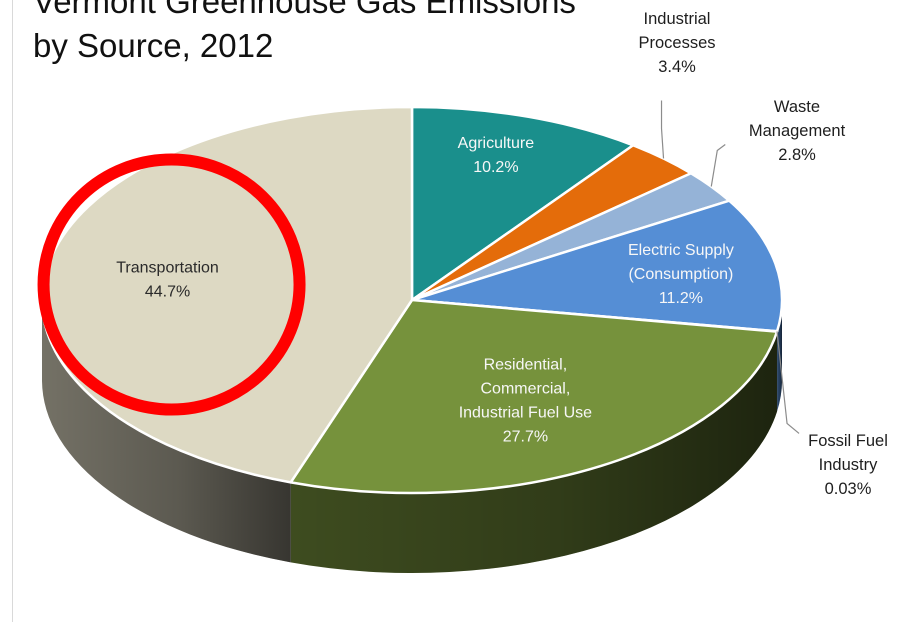 This screenshot has height=622, width=902. Describe the element at coordinates (681, 274) in the screenshot. I see `slice-label-electric-supply: Electric Supply (Consumption) 11.2%` at that location.